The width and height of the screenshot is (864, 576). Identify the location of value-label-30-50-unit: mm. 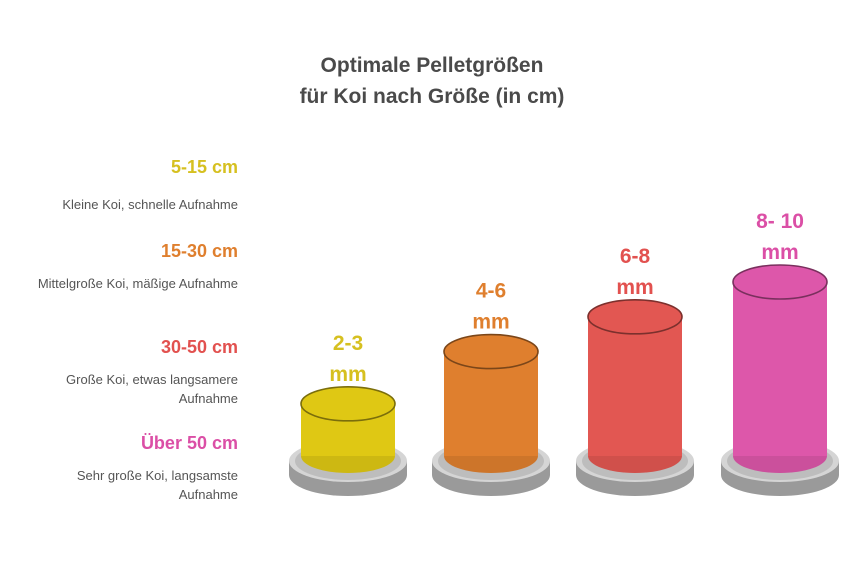
(634, 287).